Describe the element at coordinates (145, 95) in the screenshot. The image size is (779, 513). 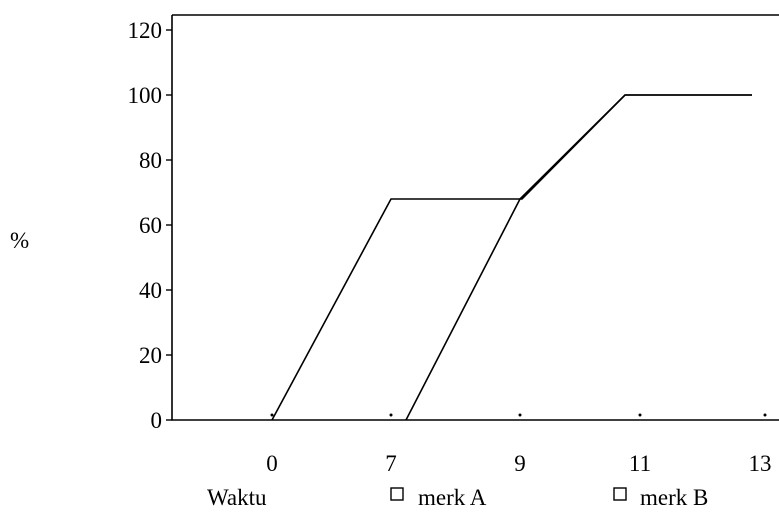
I see `y-tick-label: 100` at that location.